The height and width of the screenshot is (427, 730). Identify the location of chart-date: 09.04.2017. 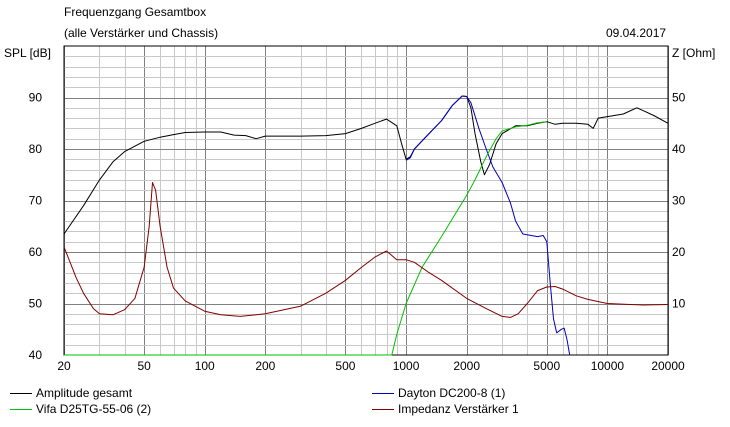
(636, 33).